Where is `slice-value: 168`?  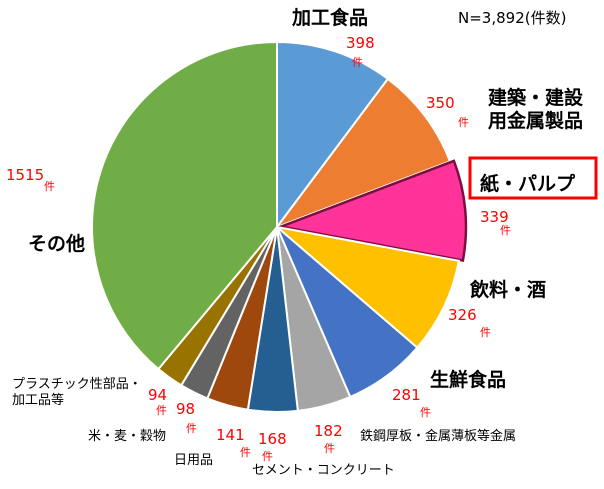 slice-value: 168 is located at coordinates (272, 439).